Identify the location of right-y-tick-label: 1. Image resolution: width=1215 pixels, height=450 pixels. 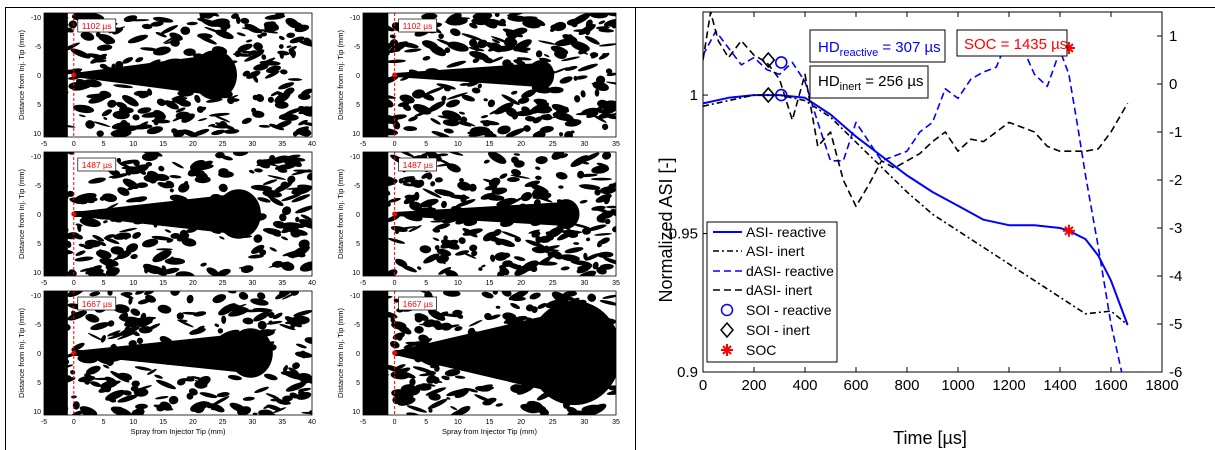
(1173, 36).